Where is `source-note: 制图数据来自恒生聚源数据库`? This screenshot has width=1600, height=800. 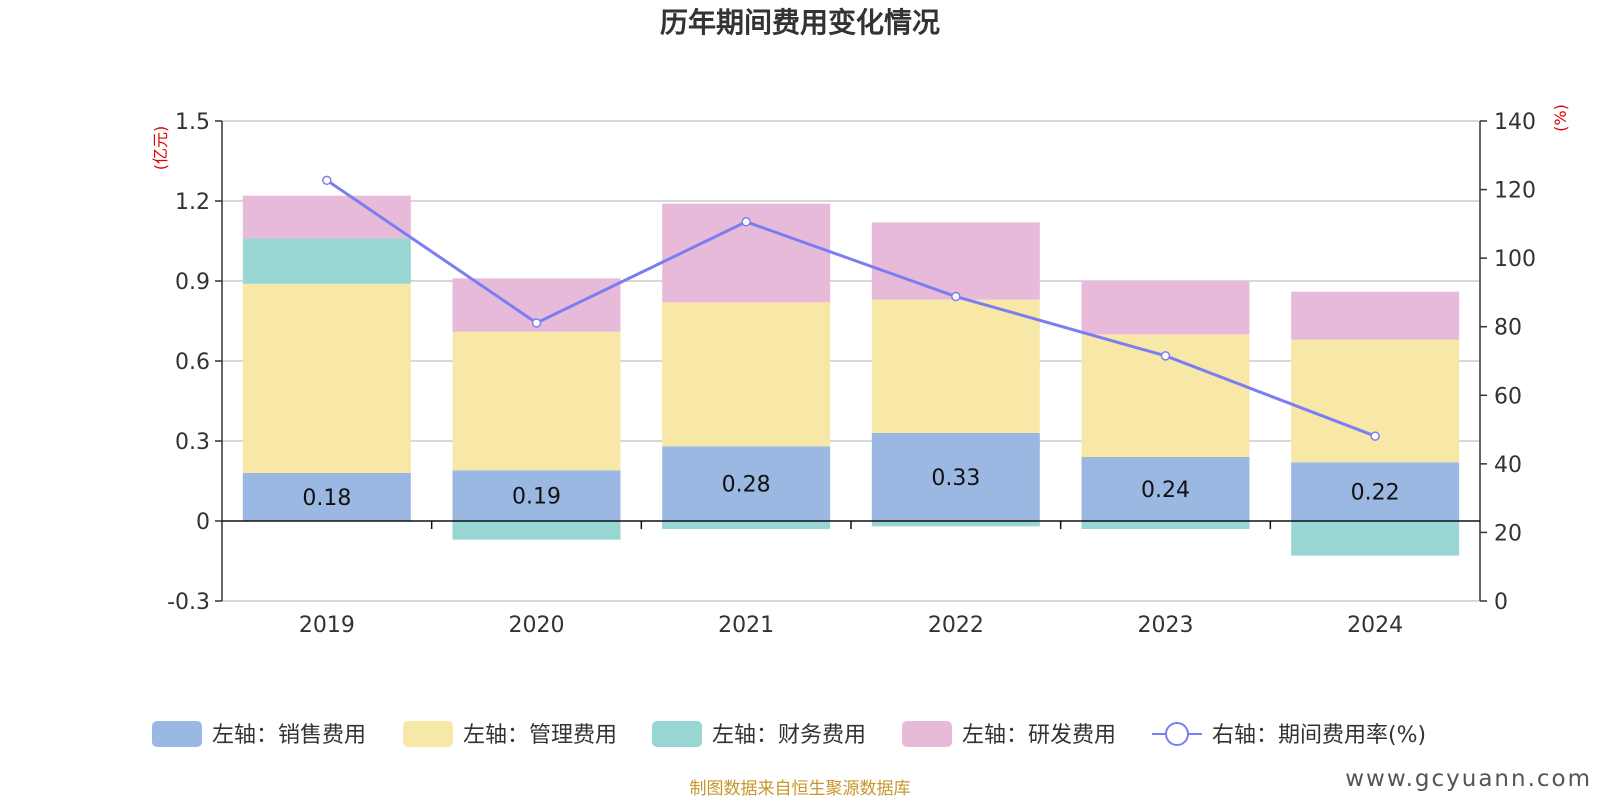 source-note: 制图数据来自恒生聚源数据库 is located at coordinates (800, 789).